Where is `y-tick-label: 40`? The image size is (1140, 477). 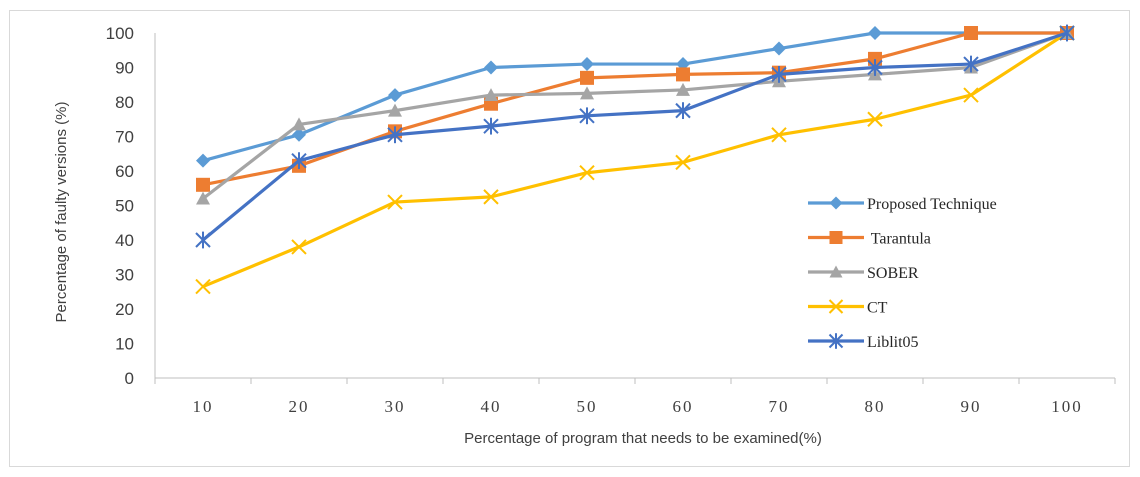
y-tick-label: 40 is located at coordinates (124, 240).